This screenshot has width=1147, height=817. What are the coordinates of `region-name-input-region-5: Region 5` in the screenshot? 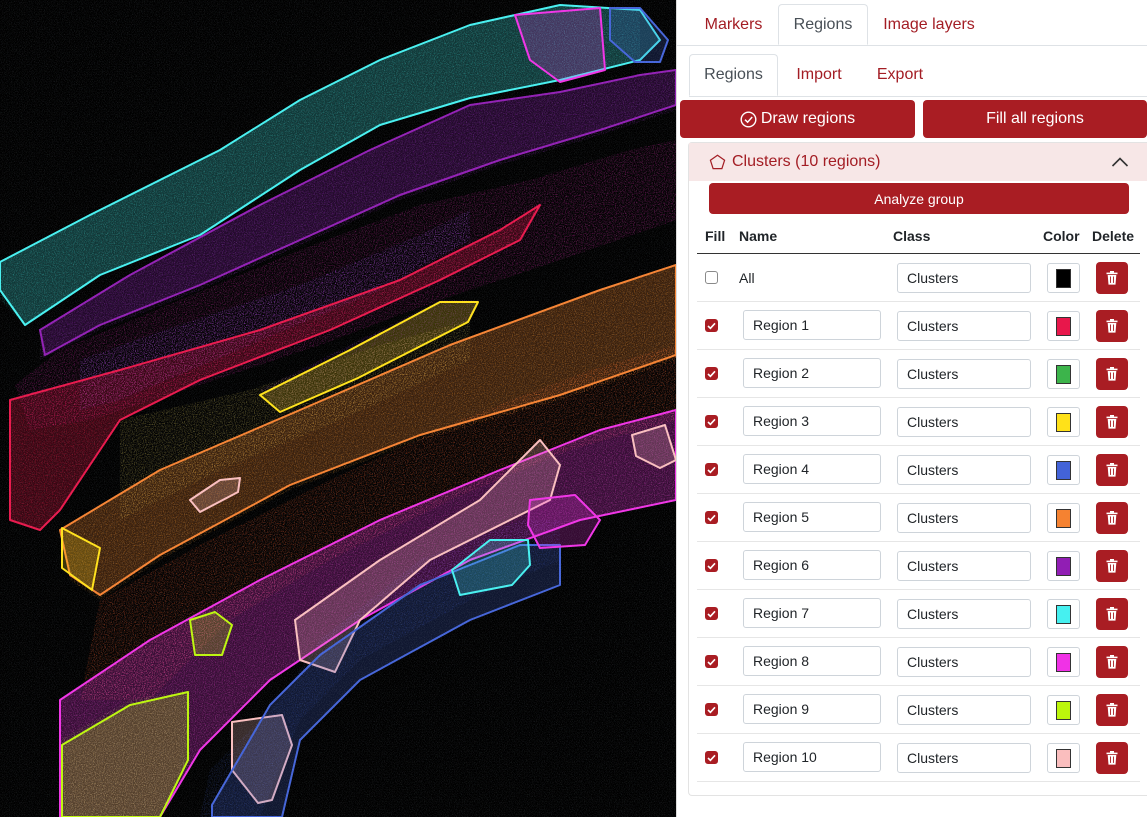 It's located at (812, 517).